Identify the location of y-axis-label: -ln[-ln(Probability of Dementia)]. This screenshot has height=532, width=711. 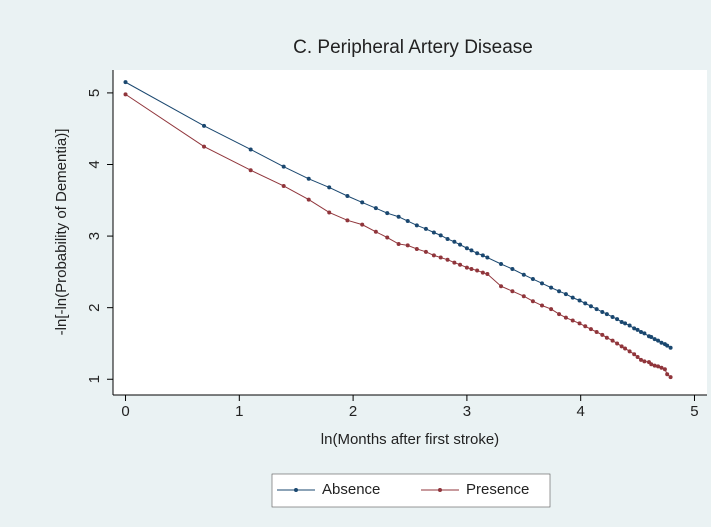
(61, 232).